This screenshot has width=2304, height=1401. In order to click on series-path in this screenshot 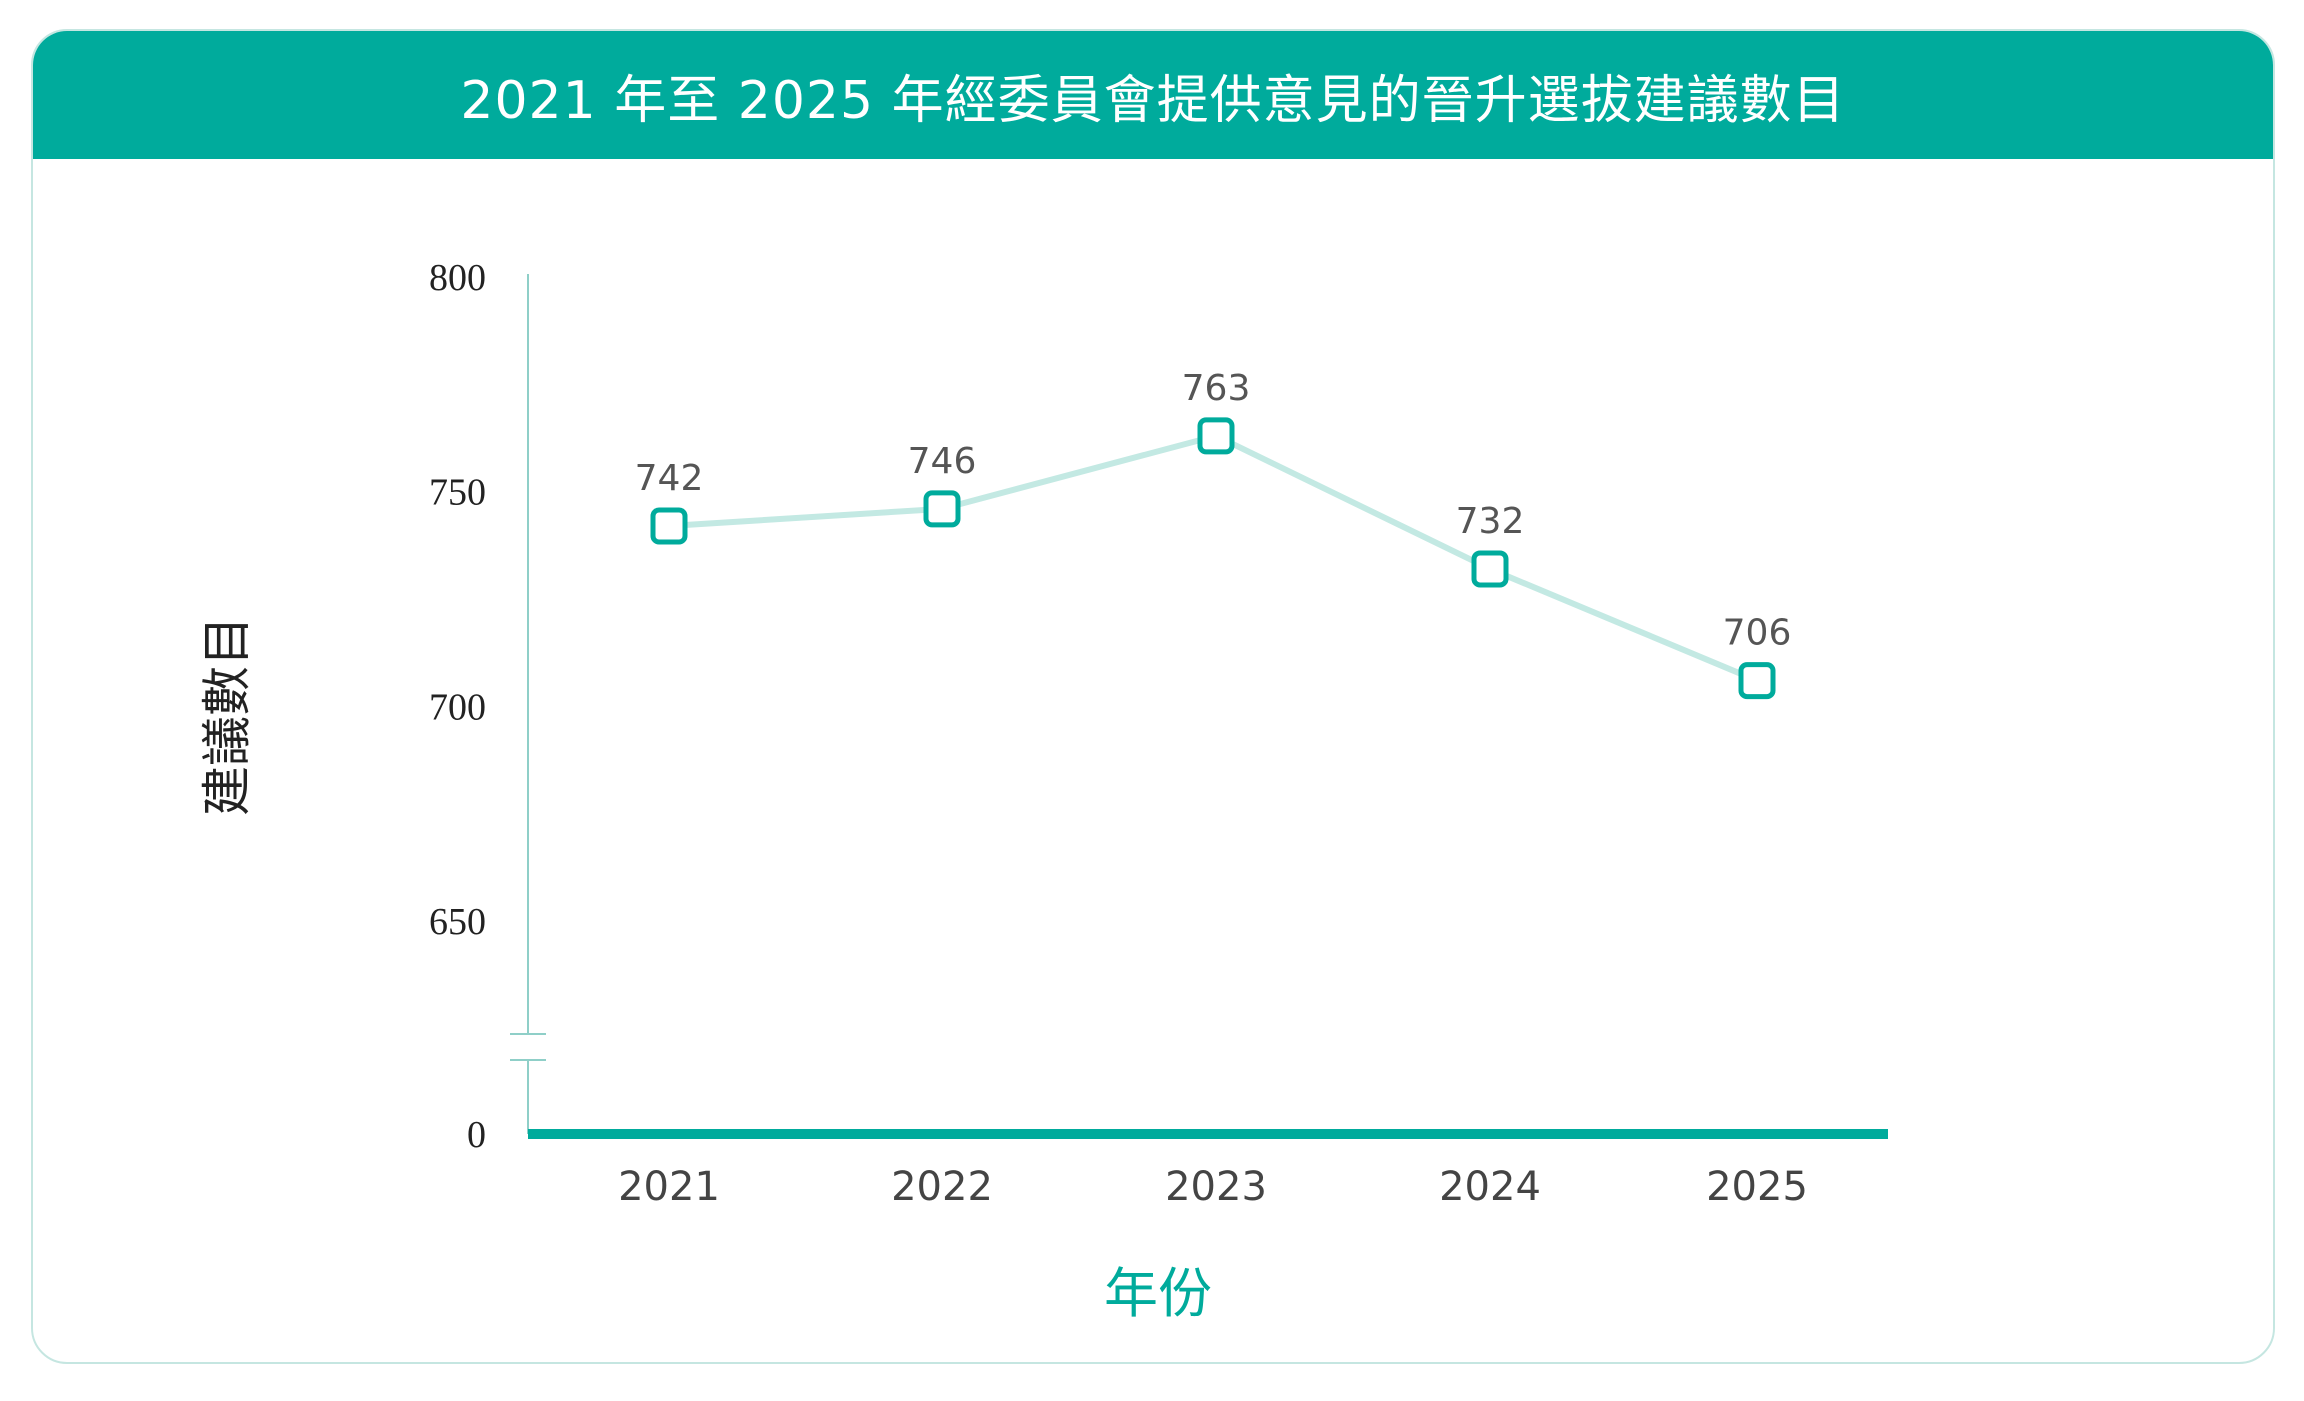, I will do `click(1213, 558)`.